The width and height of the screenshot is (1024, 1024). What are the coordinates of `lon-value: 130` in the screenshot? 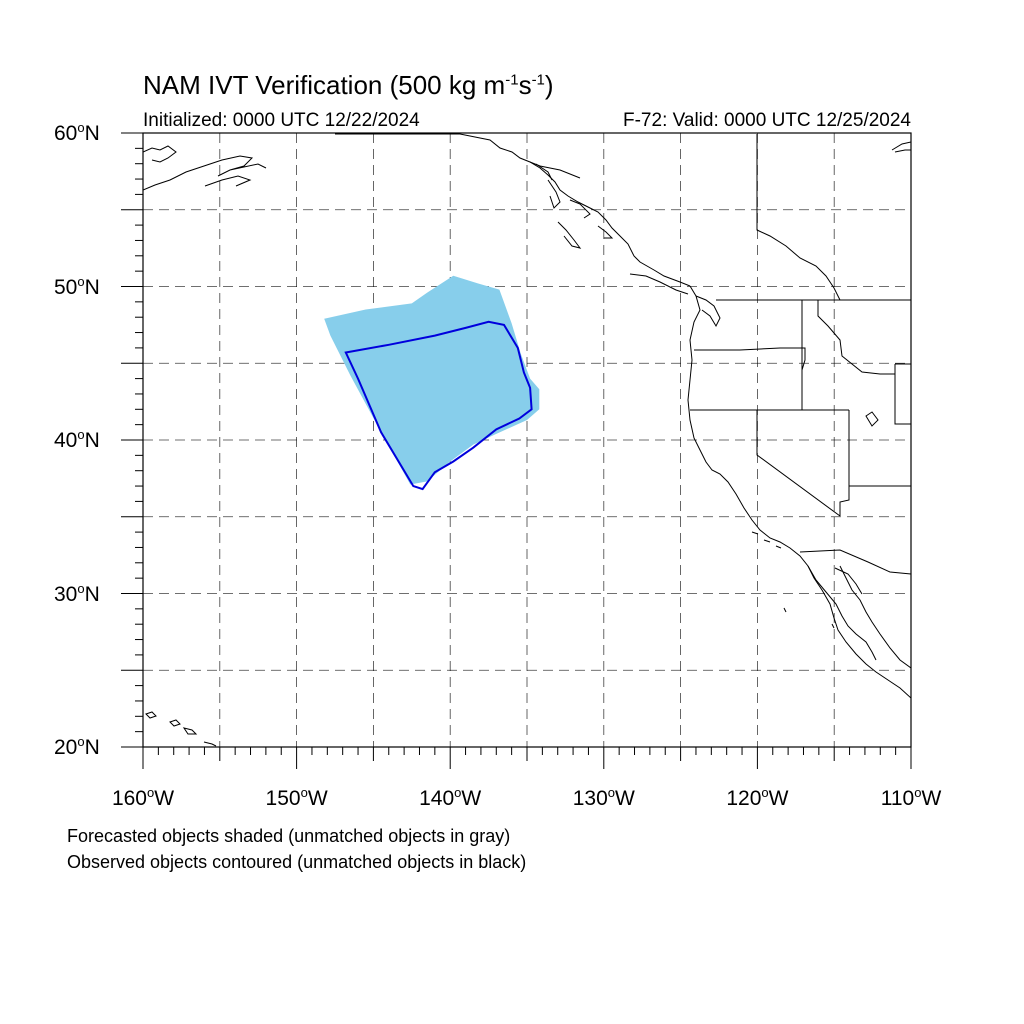 It's located at (590, 798).